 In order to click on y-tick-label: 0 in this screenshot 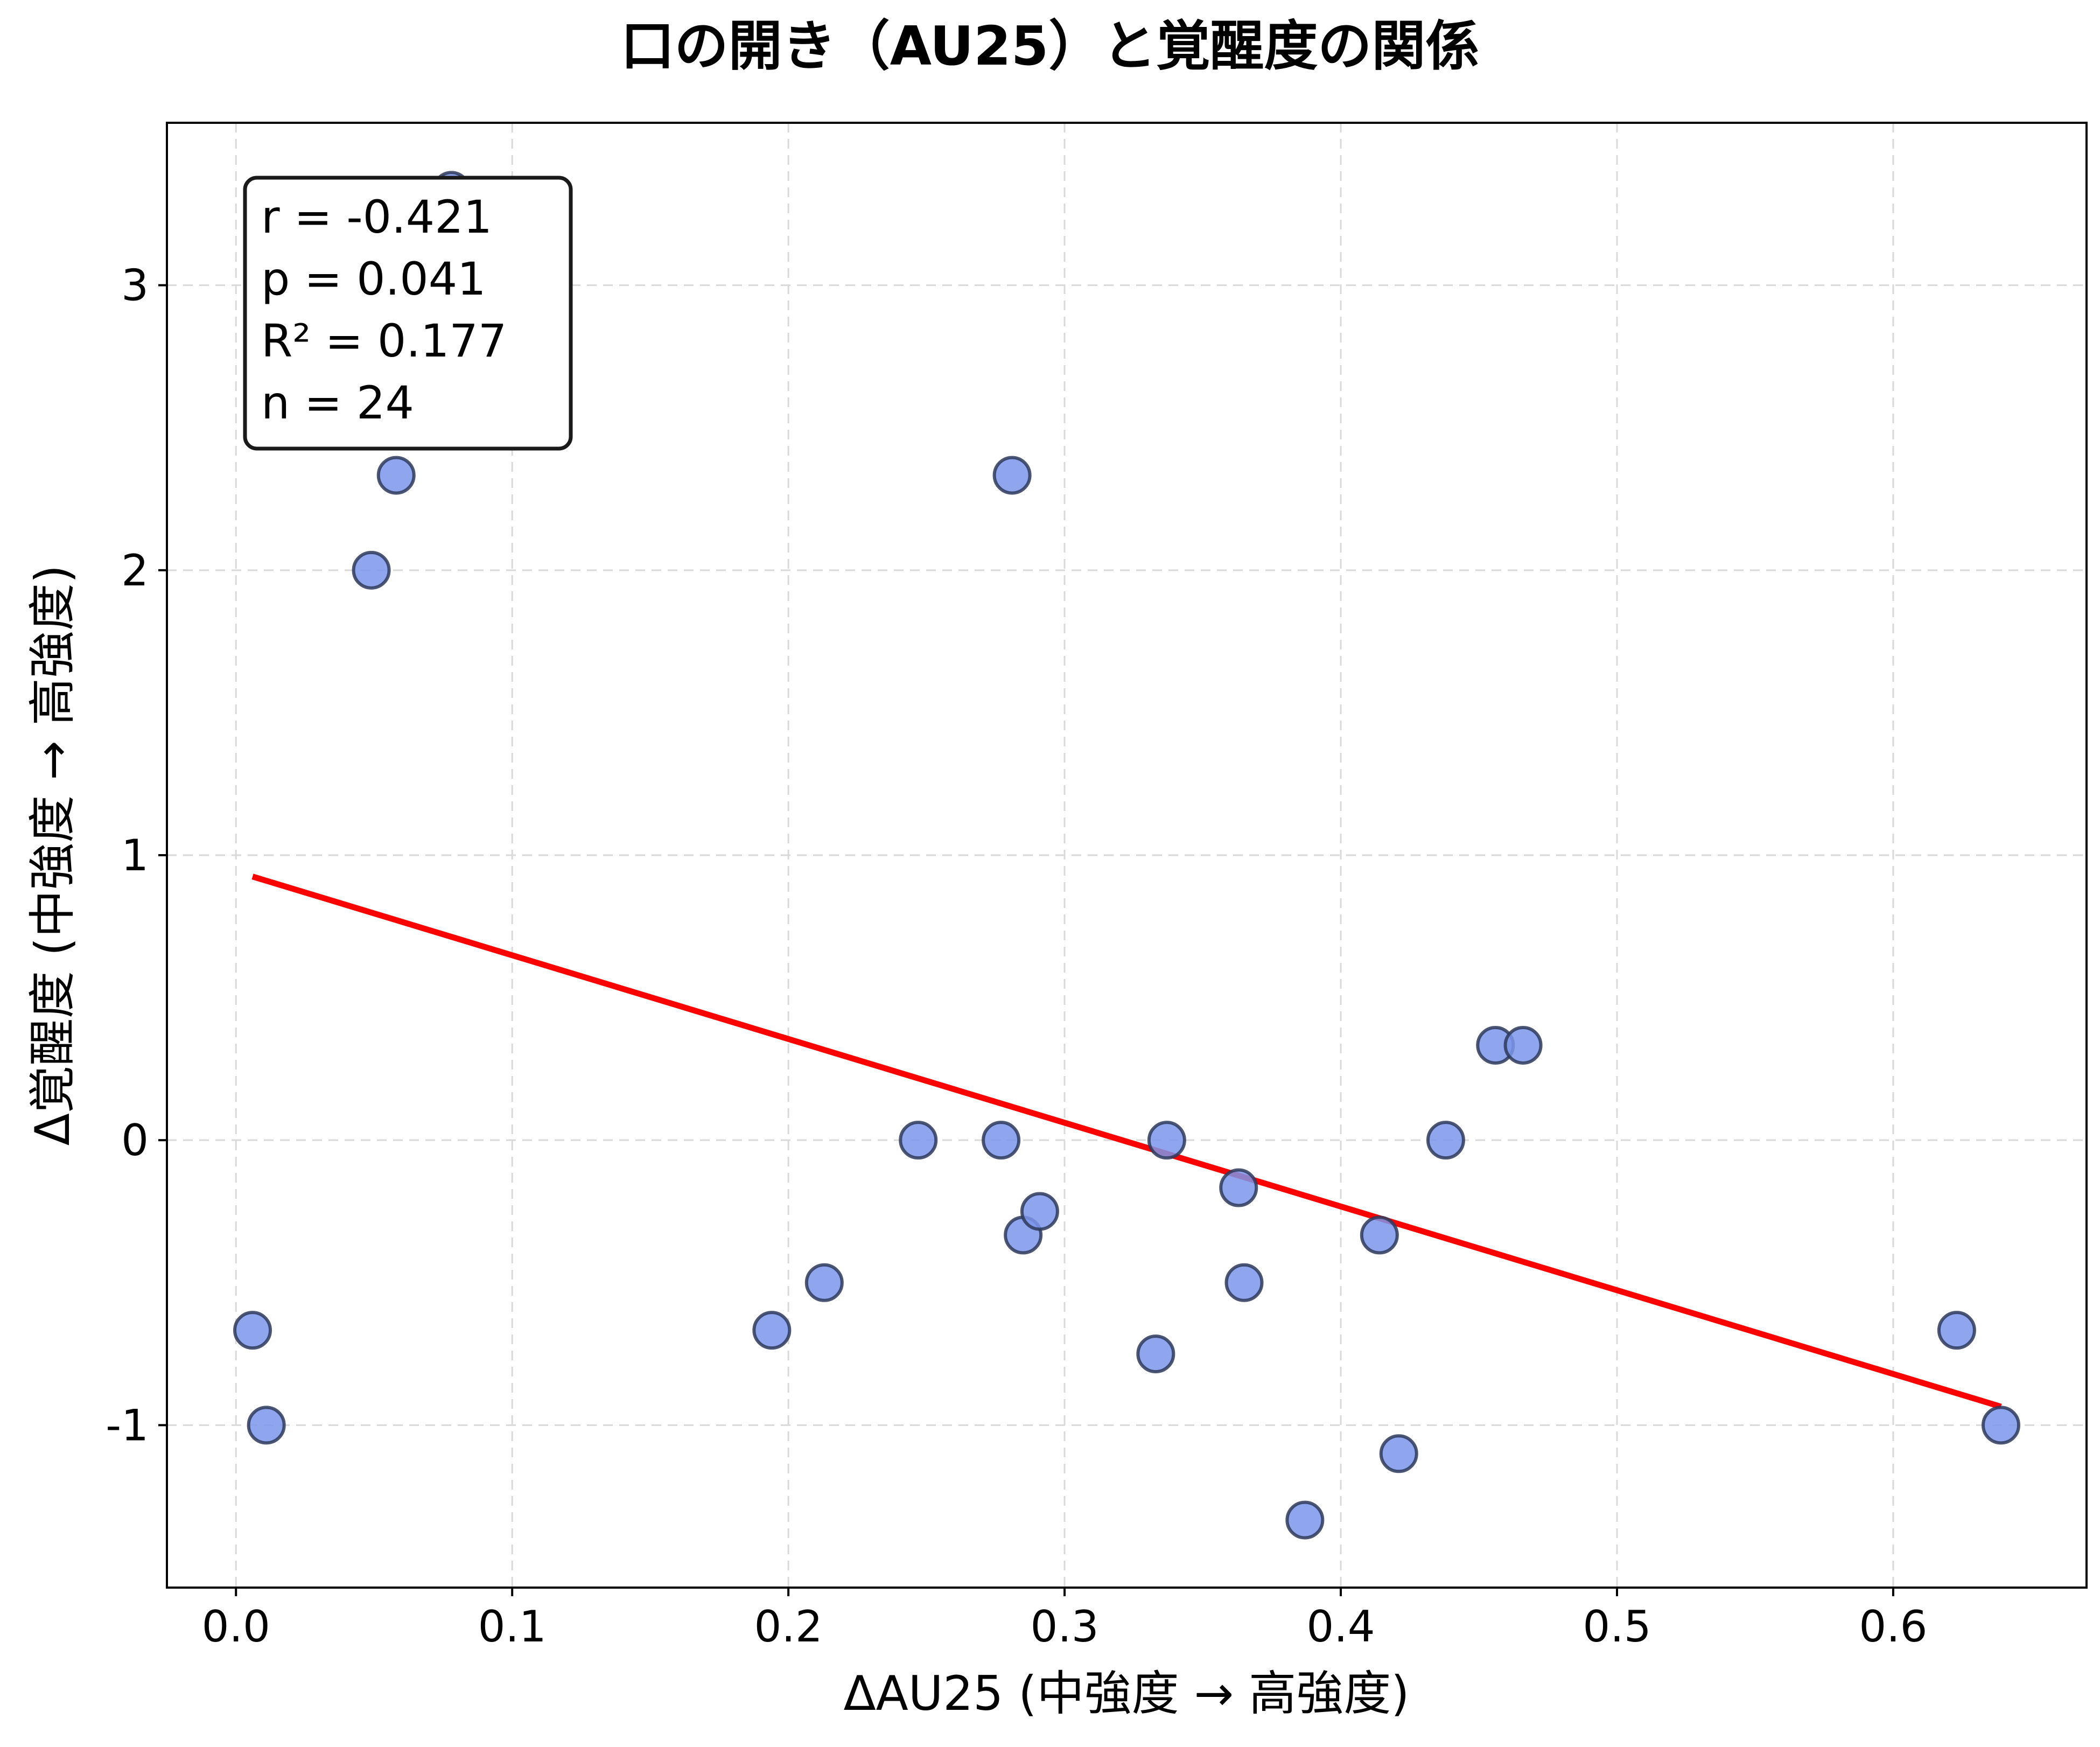, I will do `click(135, 1140)`.